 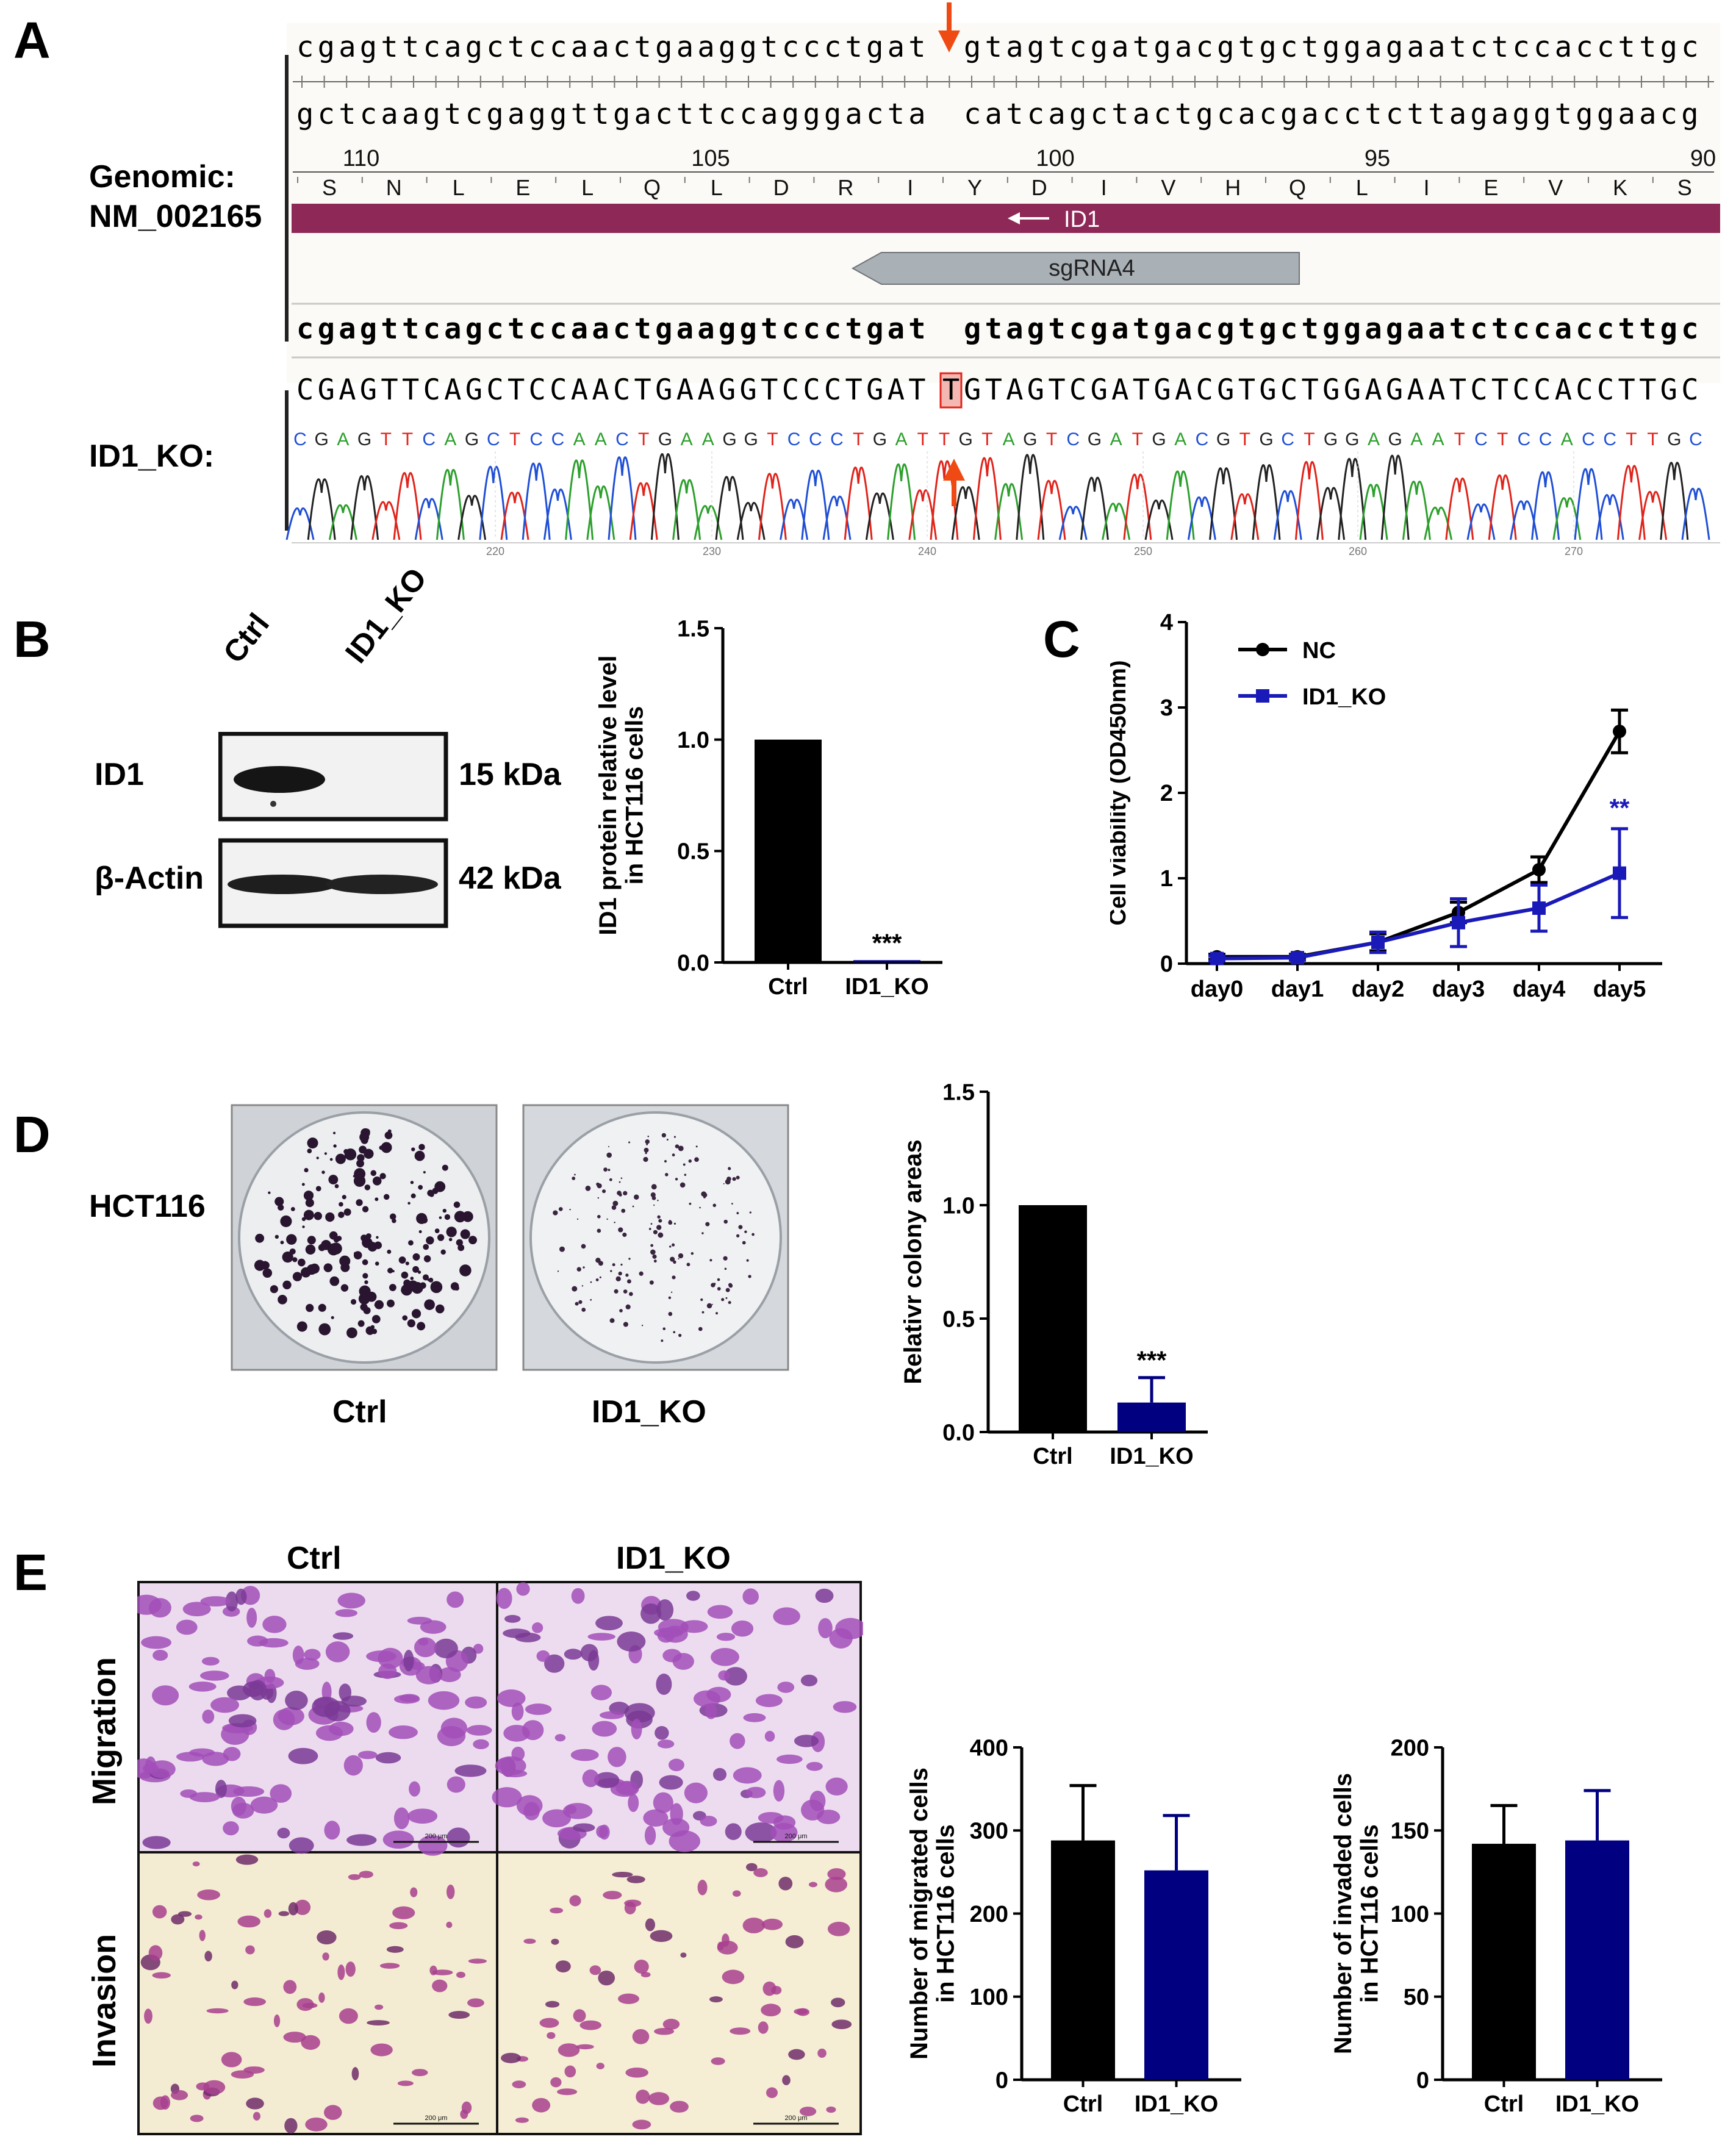 I want to click on ko-seq-right: GTAGTCGATGACGTGCTGGAGAATCTCCACCTTGC, so click(x=1333, y=390).